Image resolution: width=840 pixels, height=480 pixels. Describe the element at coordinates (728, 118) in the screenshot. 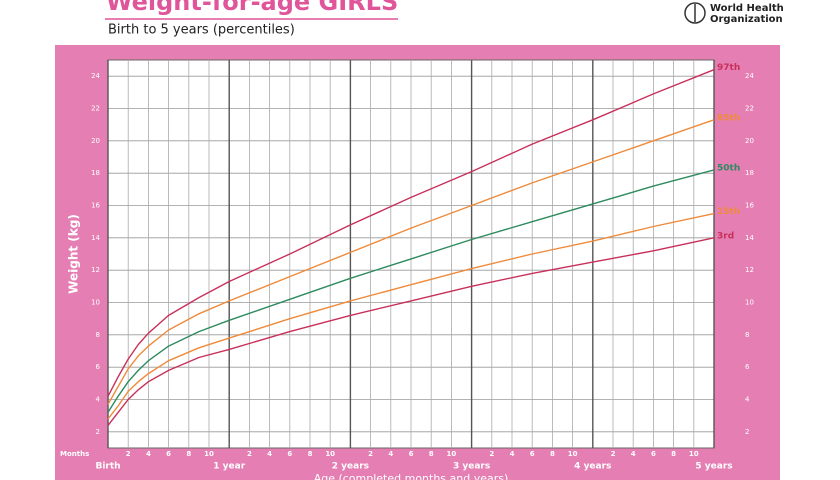

I see `series-label: 85th` at that location.